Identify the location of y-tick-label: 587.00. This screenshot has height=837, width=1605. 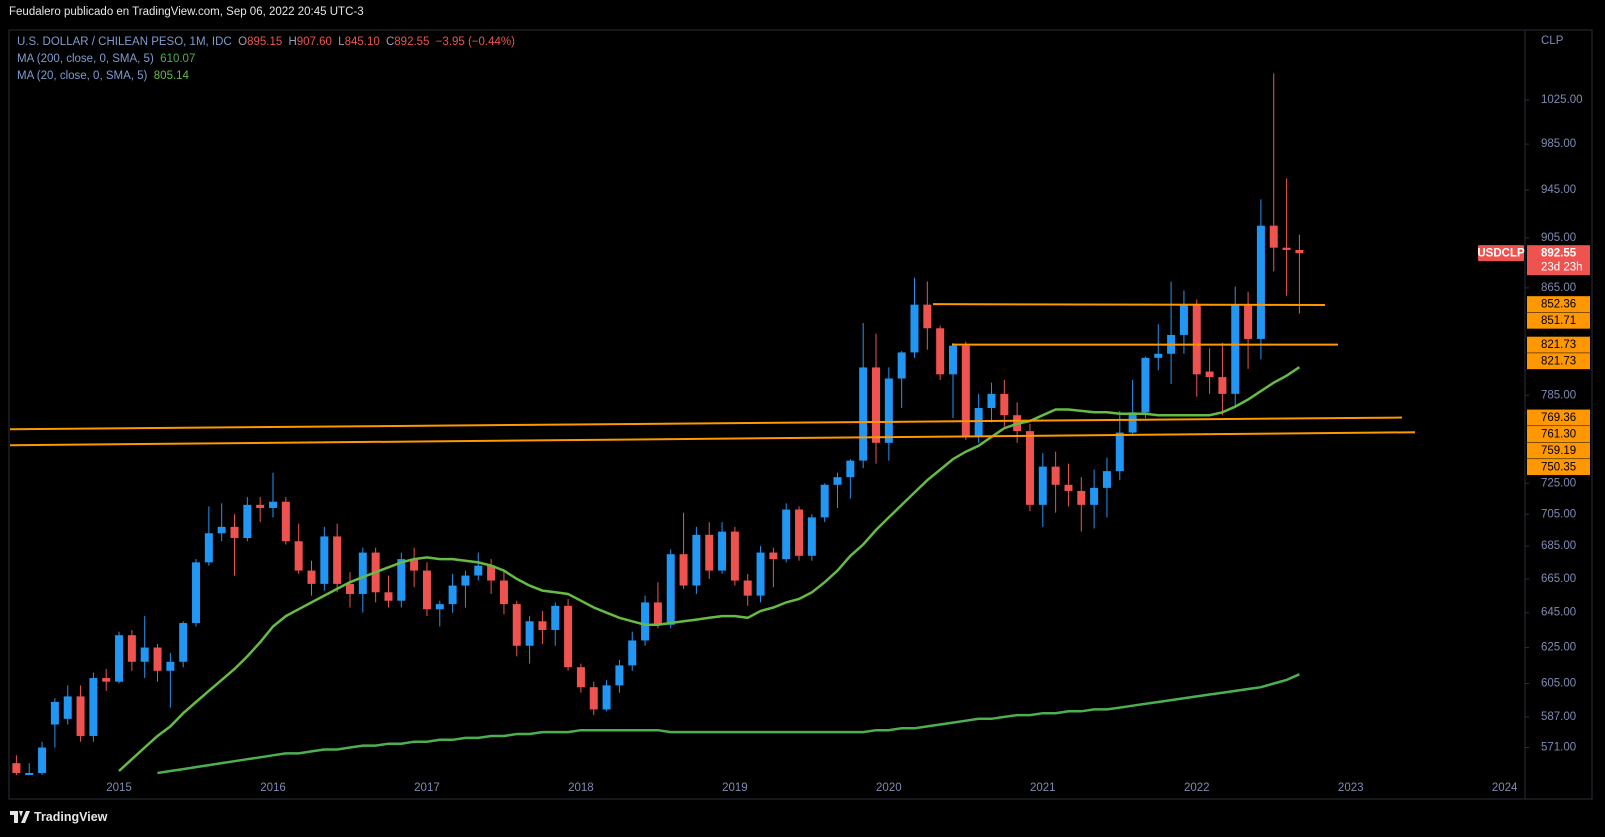
(1558, 717).